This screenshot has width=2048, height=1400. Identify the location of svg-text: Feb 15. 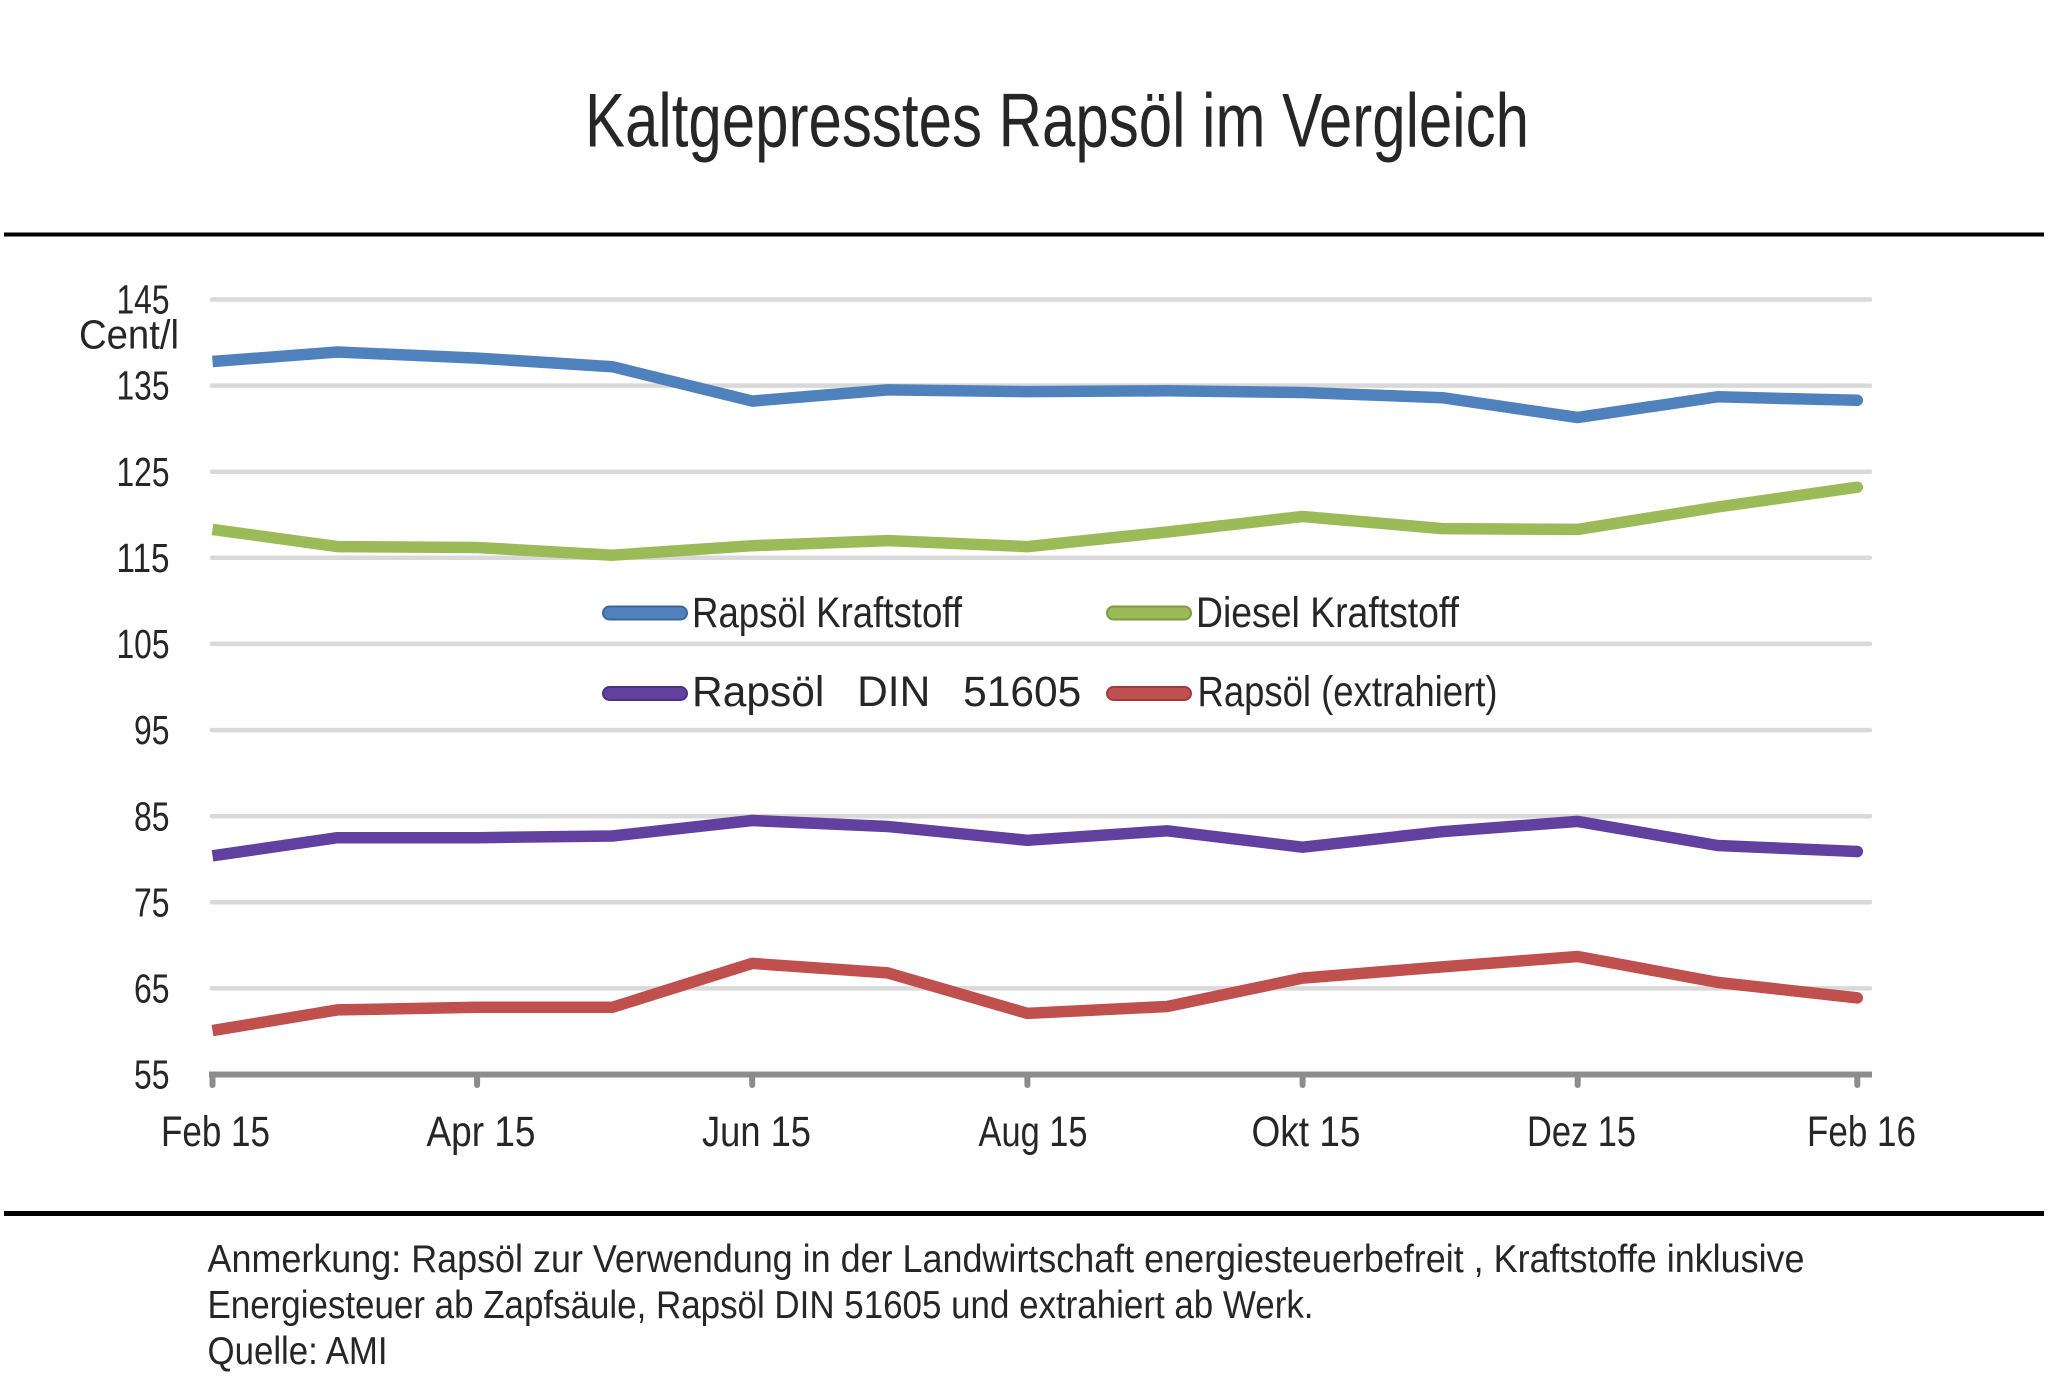
(215, 1132).